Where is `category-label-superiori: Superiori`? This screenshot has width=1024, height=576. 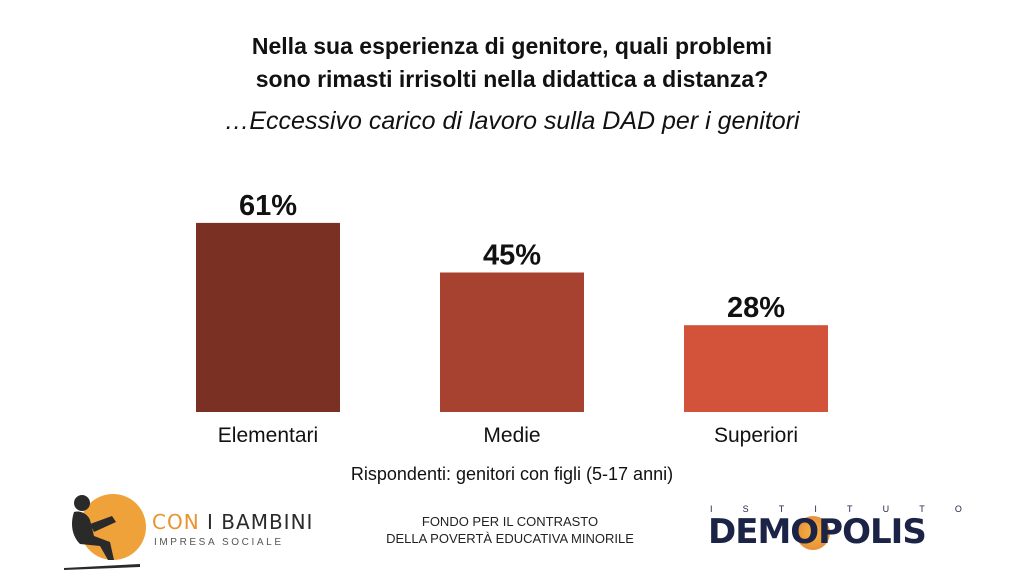
category-label-superiori: Superiori is located at coordinates (756, 435).